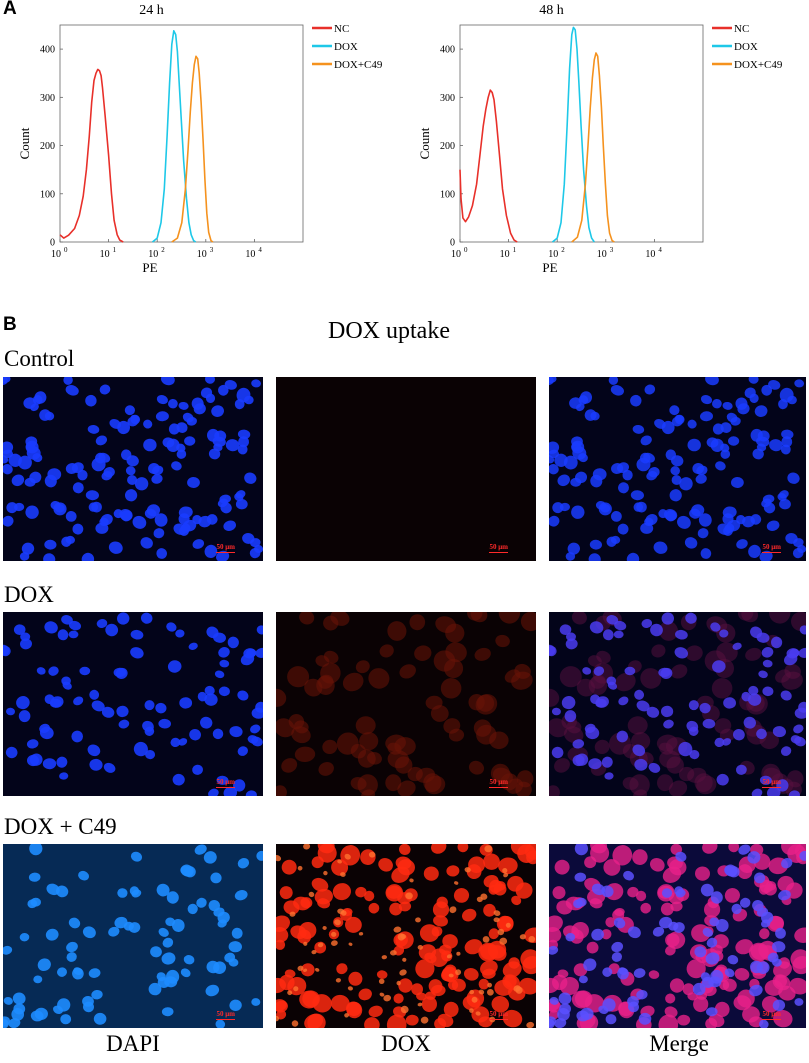 The width and height of the screenshot is (809, 1063). Describe the element at coordinates (346, 47) in the screenshot. I see `legend-label: DOX` at that location.